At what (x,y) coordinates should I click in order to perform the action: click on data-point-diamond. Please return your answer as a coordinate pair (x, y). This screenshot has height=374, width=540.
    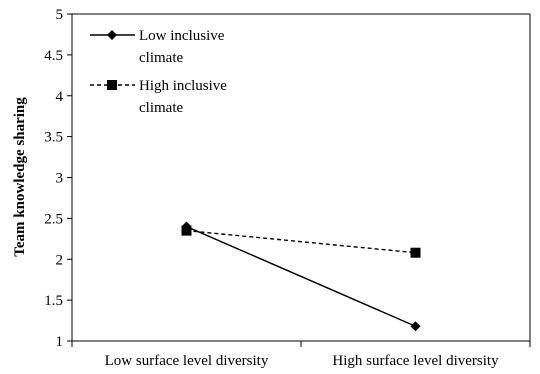
    Looking at the image, I should click on (415, 326).